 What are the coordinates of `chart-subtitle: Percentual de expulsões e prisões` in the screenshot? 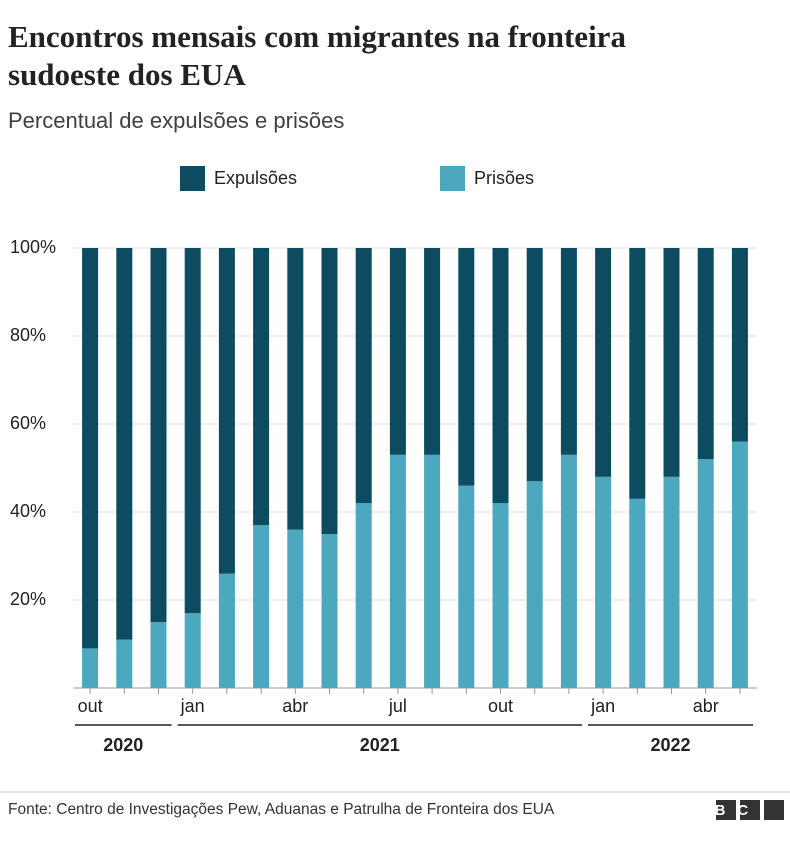 It's located at (176, 120).